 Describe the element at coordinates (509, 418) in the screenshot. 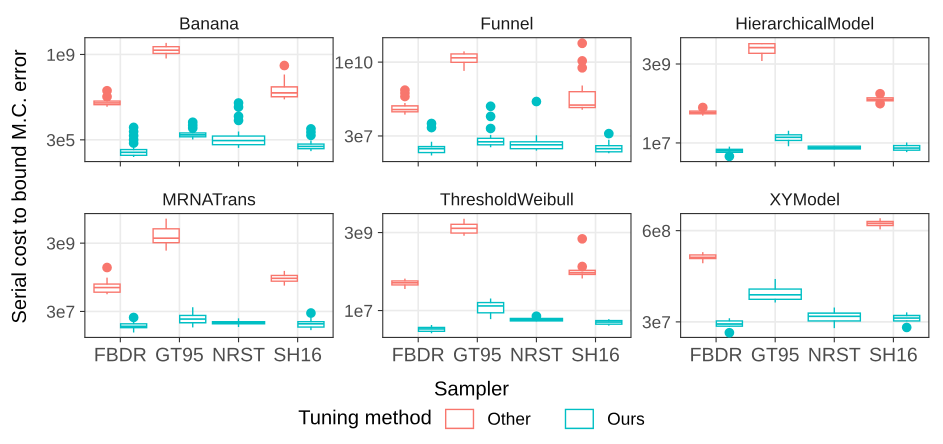

I see `legend-label: Other` at that location.